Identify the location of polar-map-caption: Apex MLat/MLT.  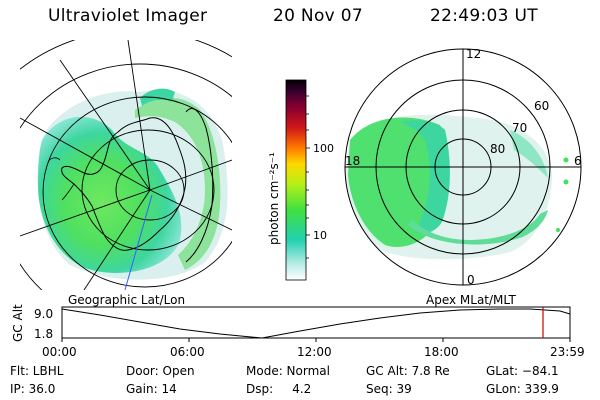
(471, 300).